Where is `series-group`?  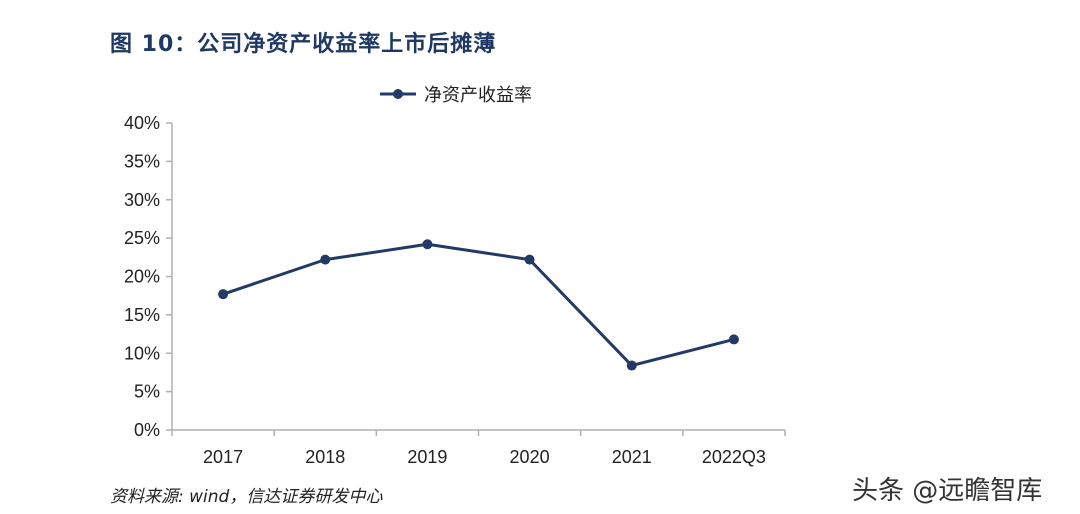 series-group is located at coordinates (478, 305).